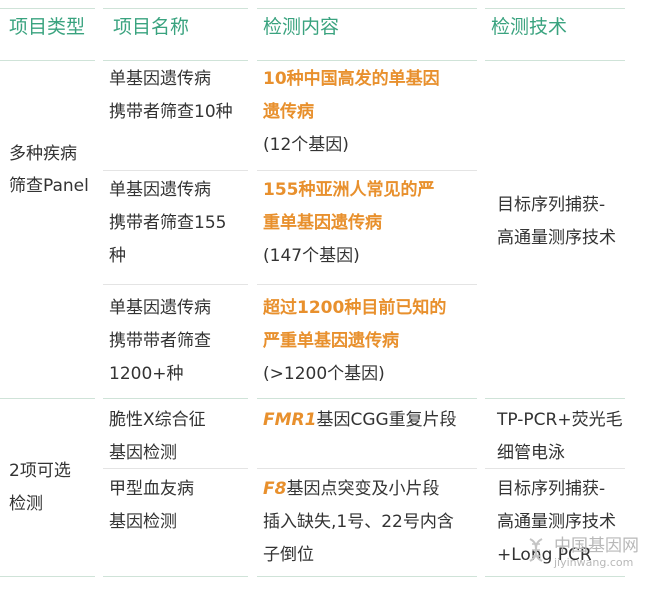  Describe the element at coordinates (288, 112) in the screenshot. I see `content-highlight: 遗传病` at that location.